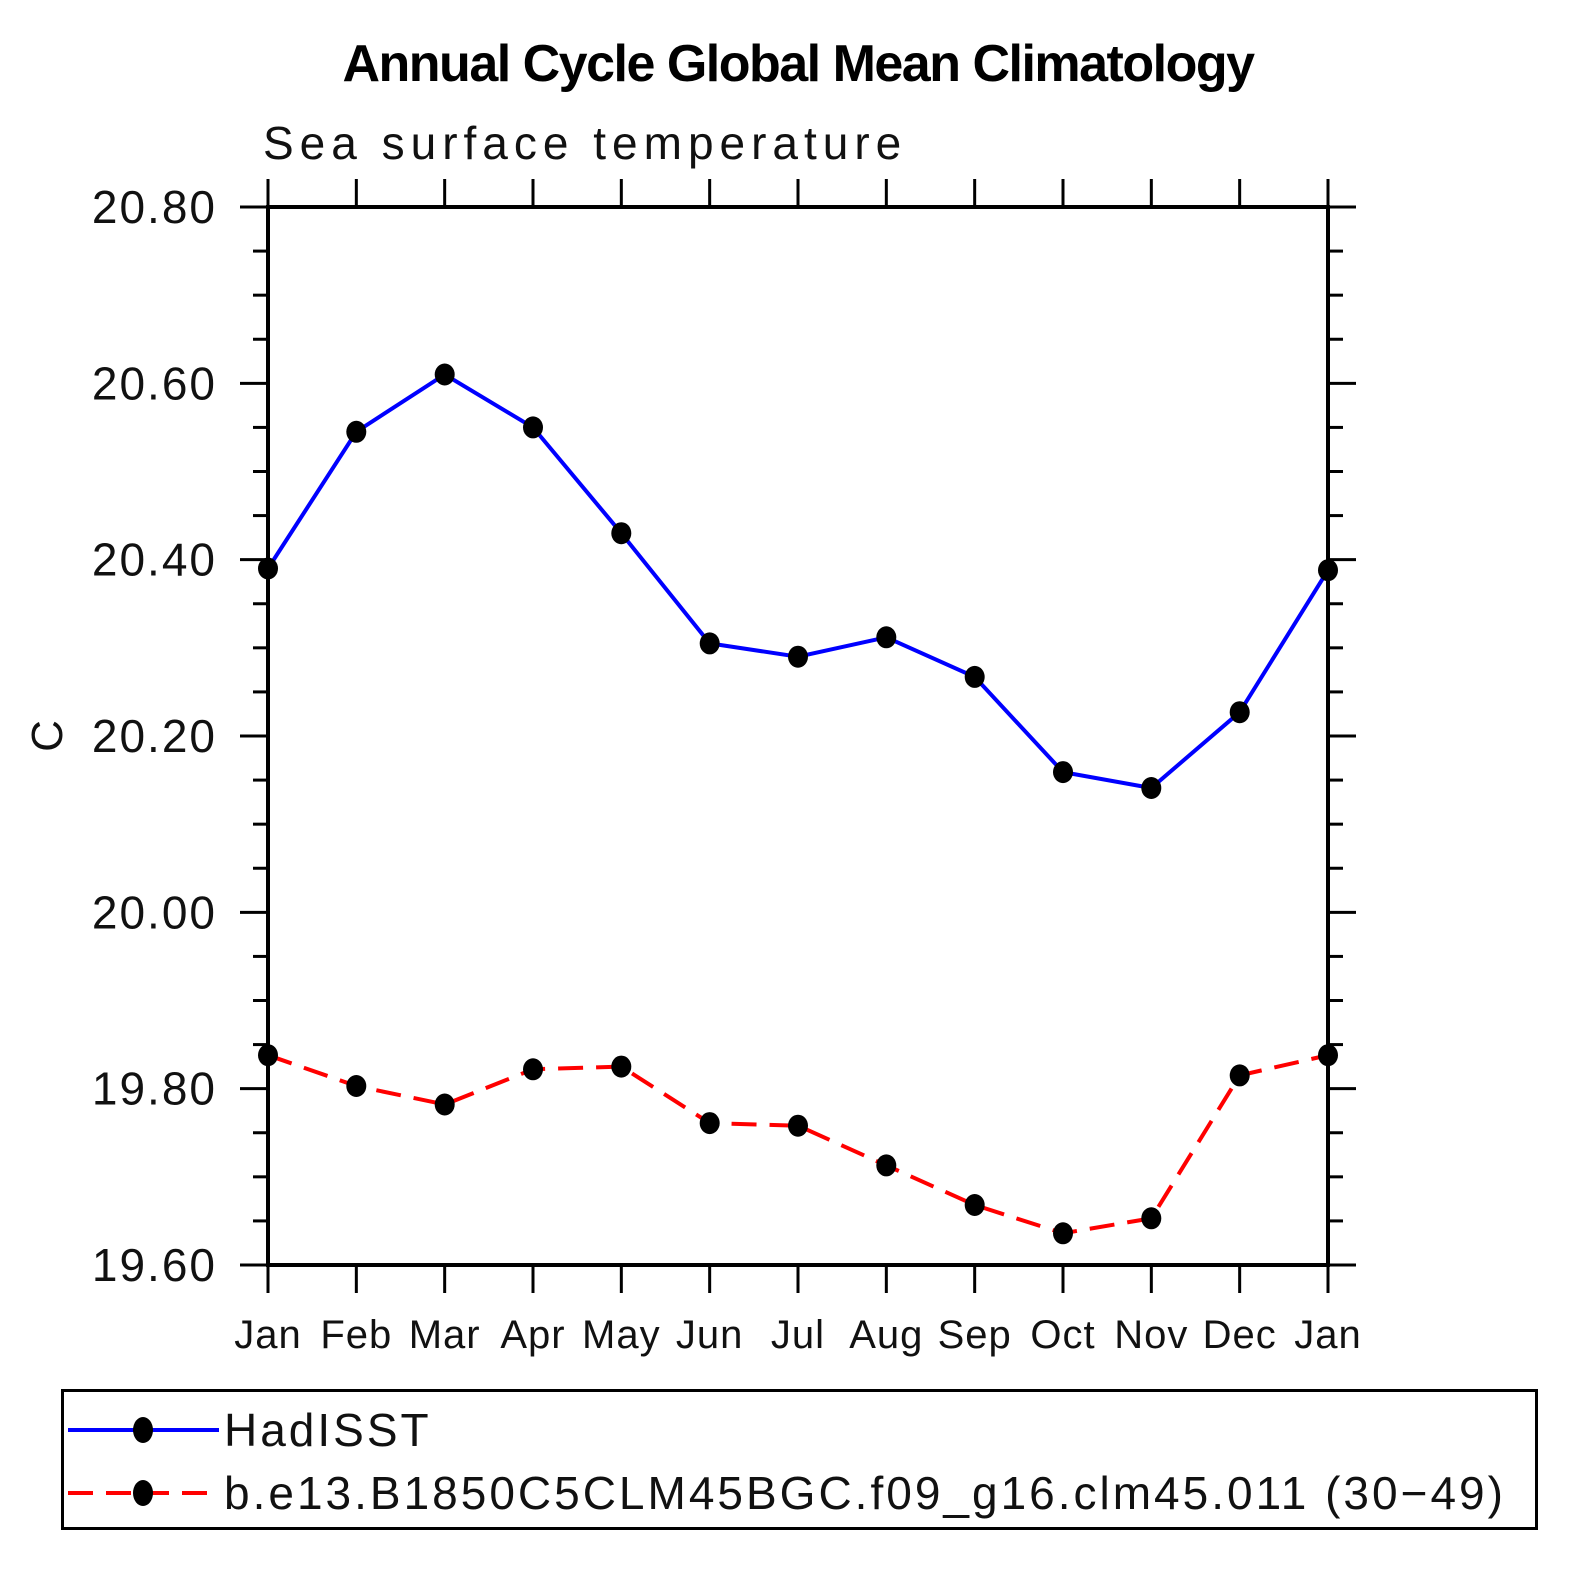 The width and height of the screenshot is (1574, 1574). What do you see at coordinates (154, 207) in the screenshot?
I see `svg-text: 20.80` at bounding box center [154, 207].